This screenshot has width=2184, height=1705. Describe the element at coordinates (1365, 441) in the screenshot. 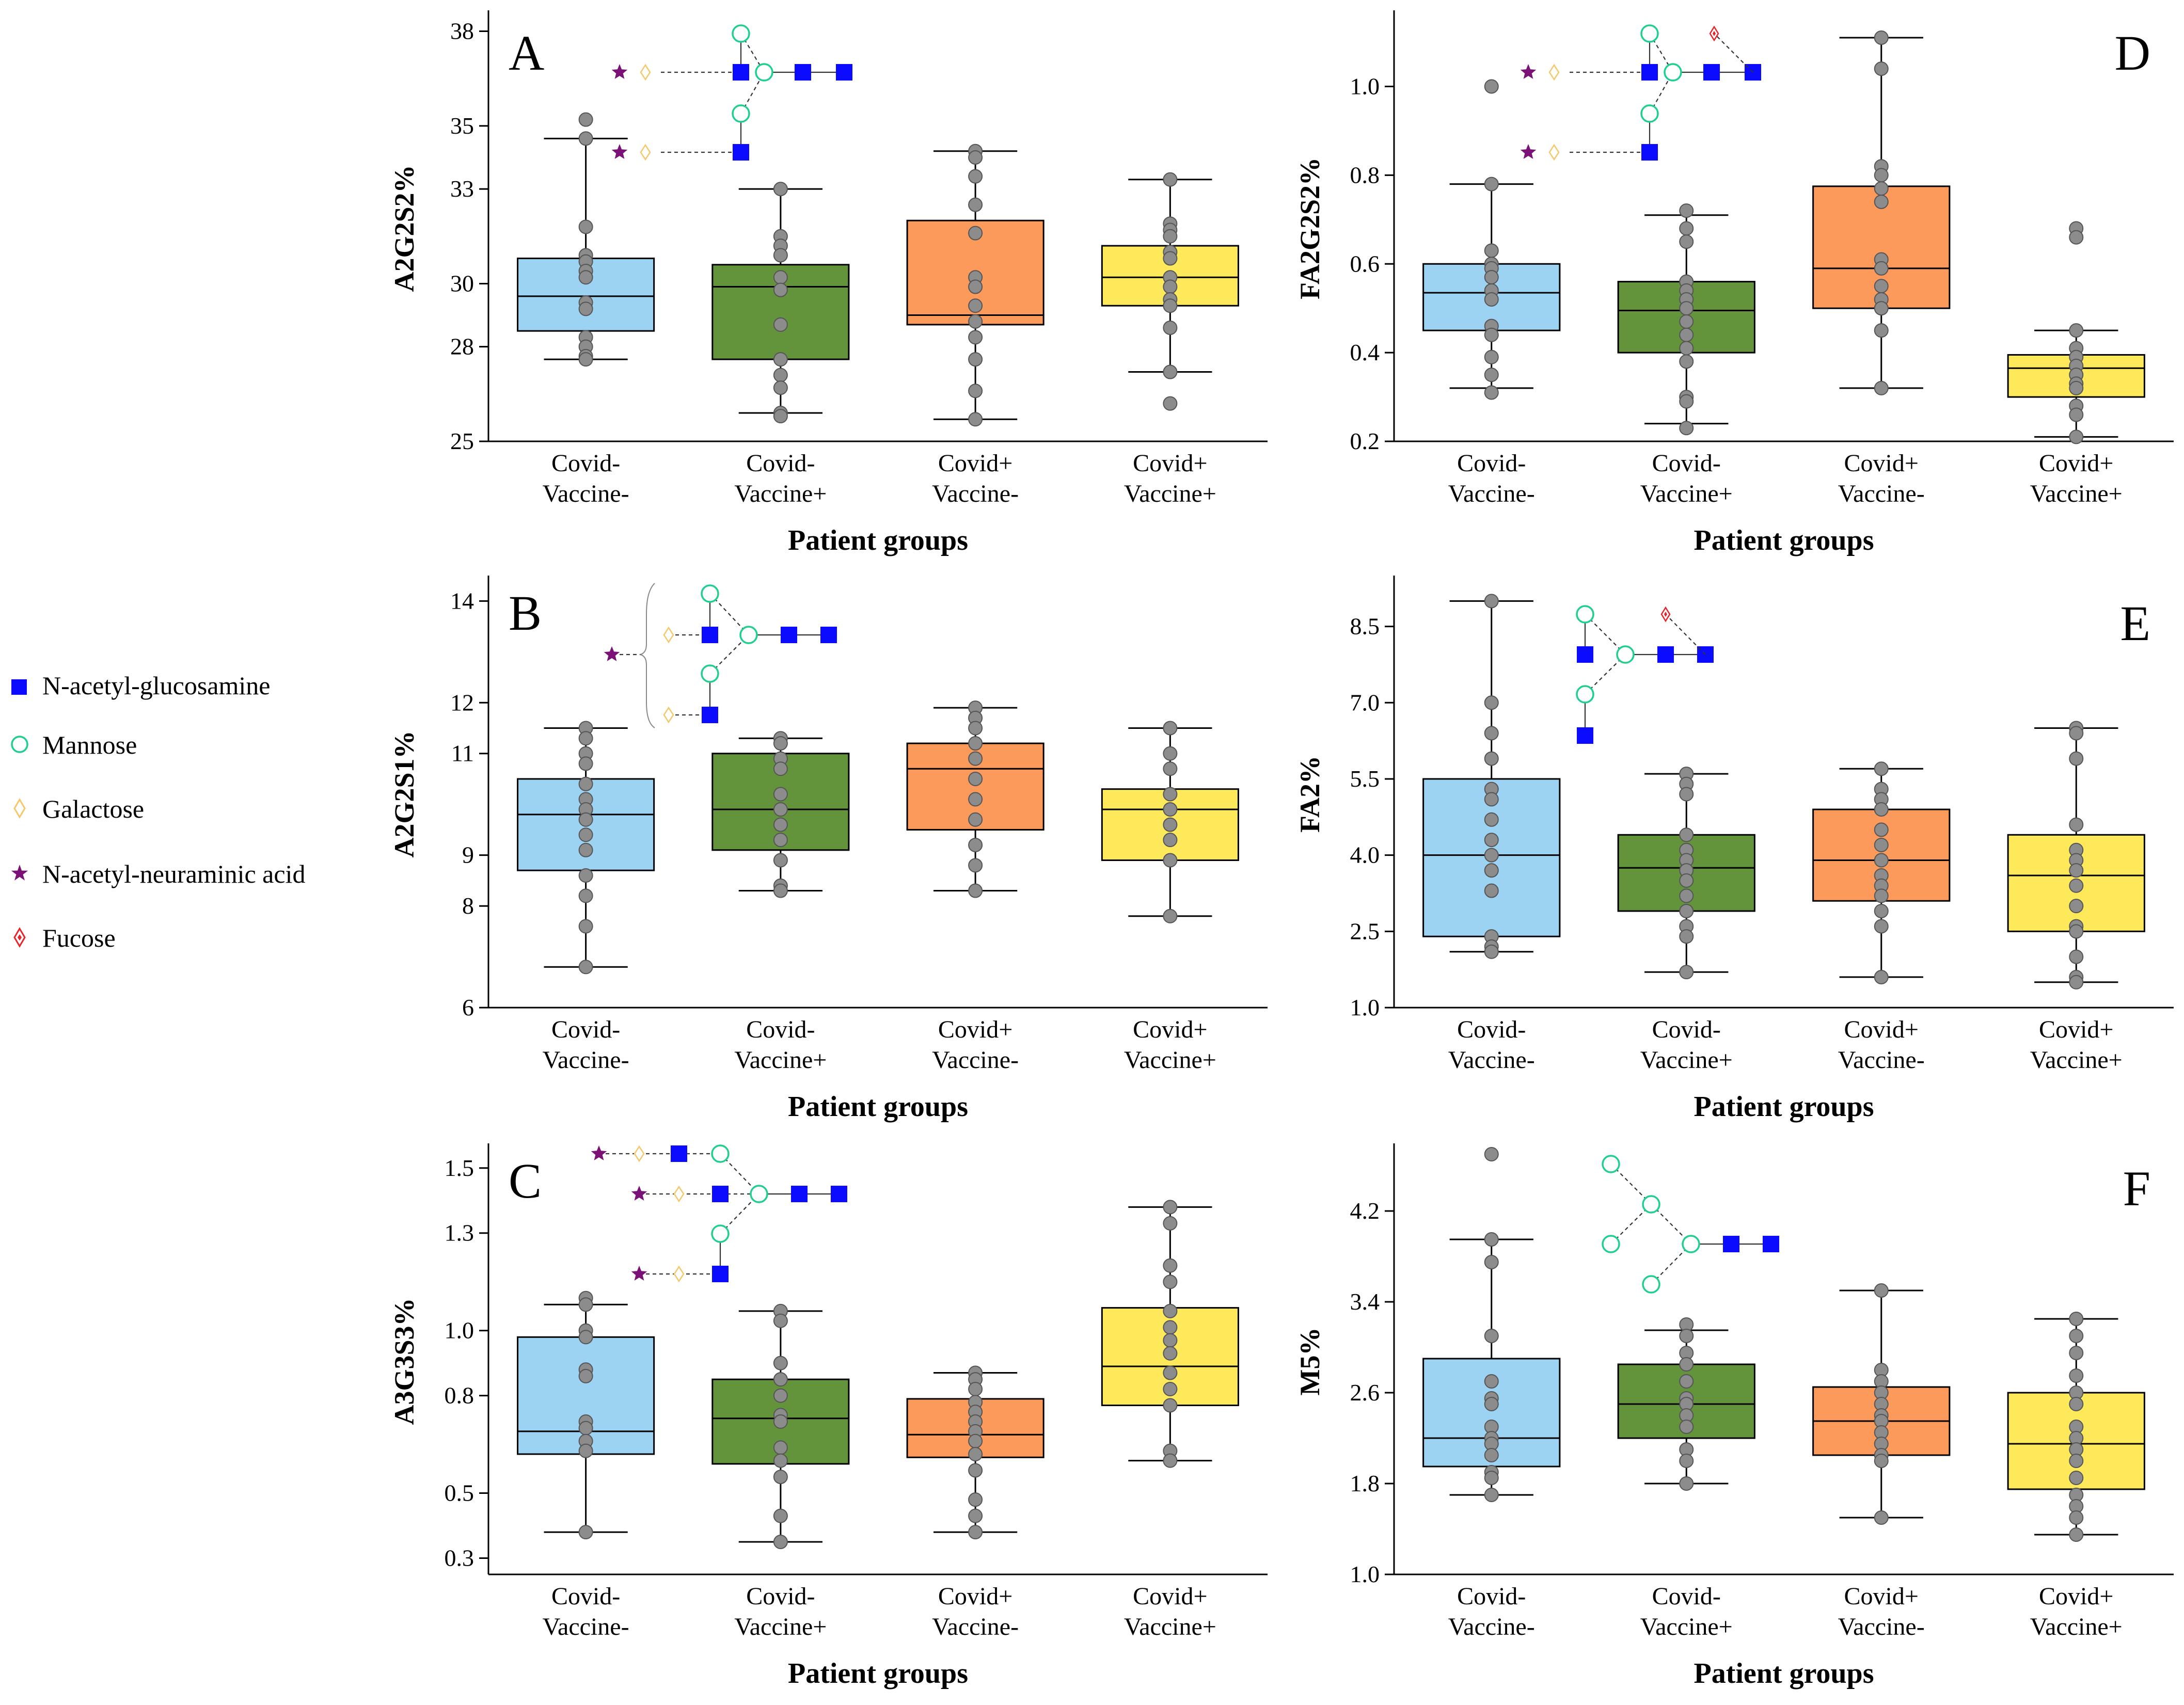

I see `y-tick-label: 0.2` at that location.